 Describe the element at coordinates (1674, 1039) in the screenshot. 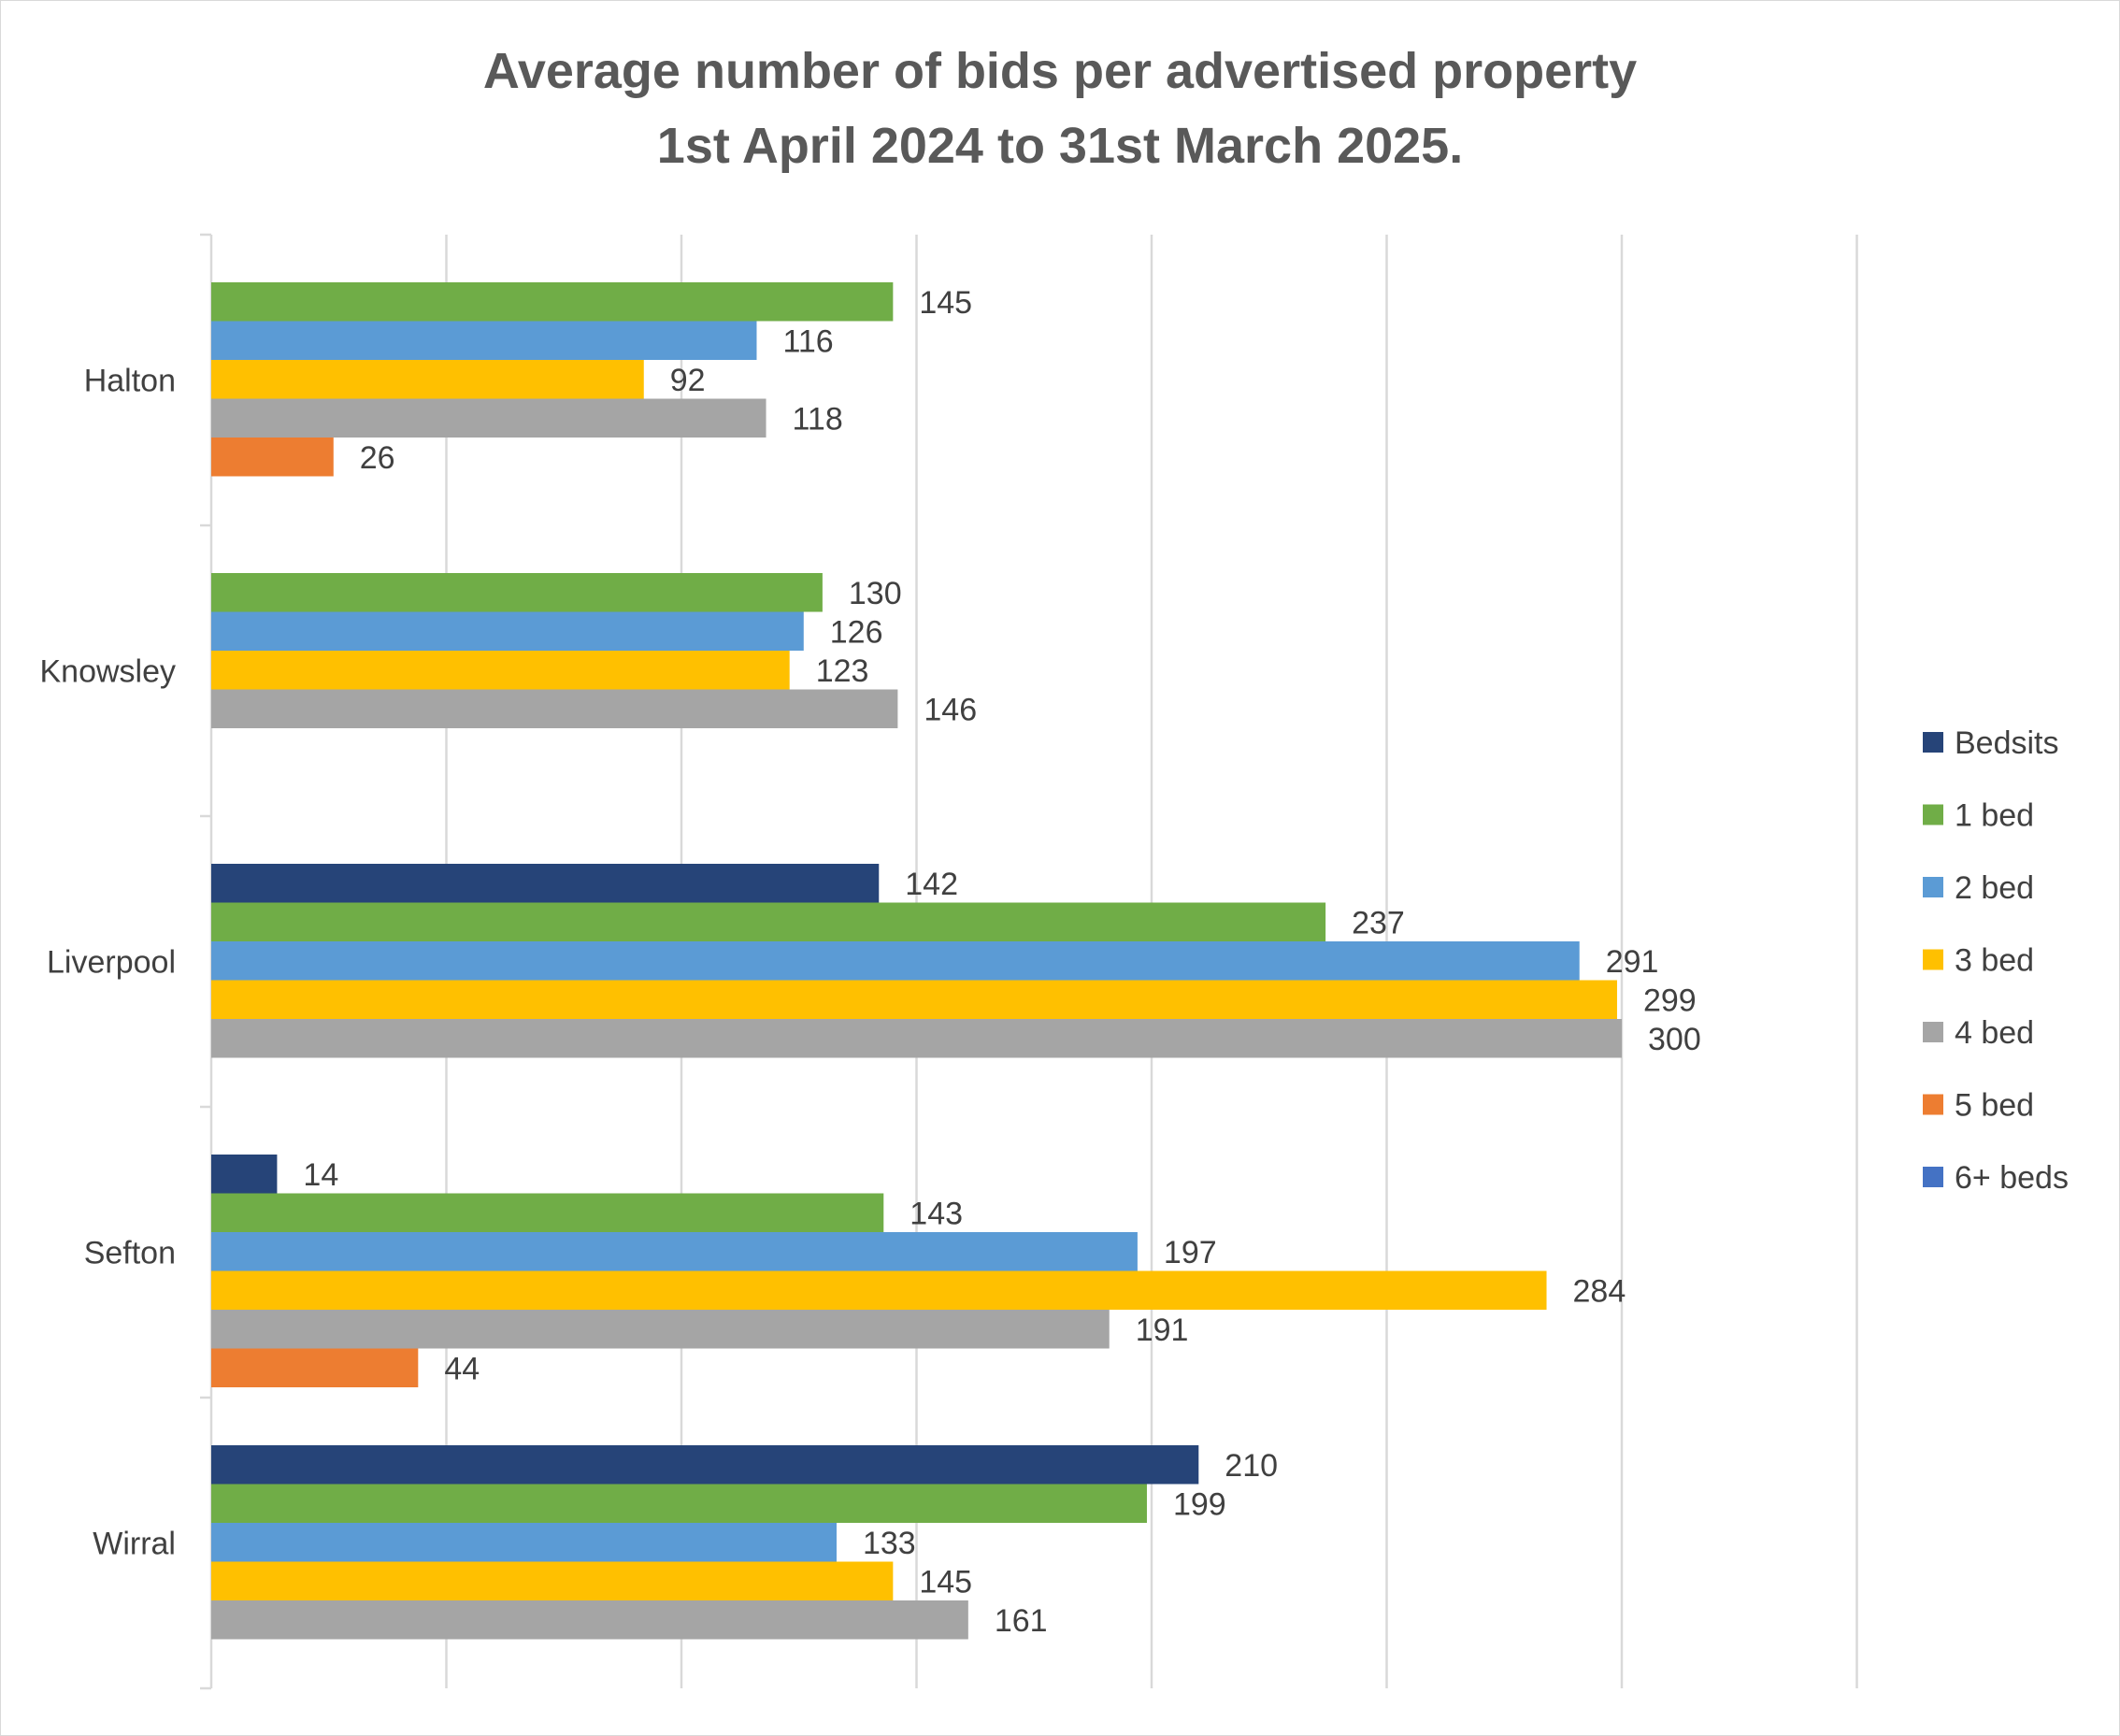

I see `data-label-liverpool-4-bed: 300` at that location.